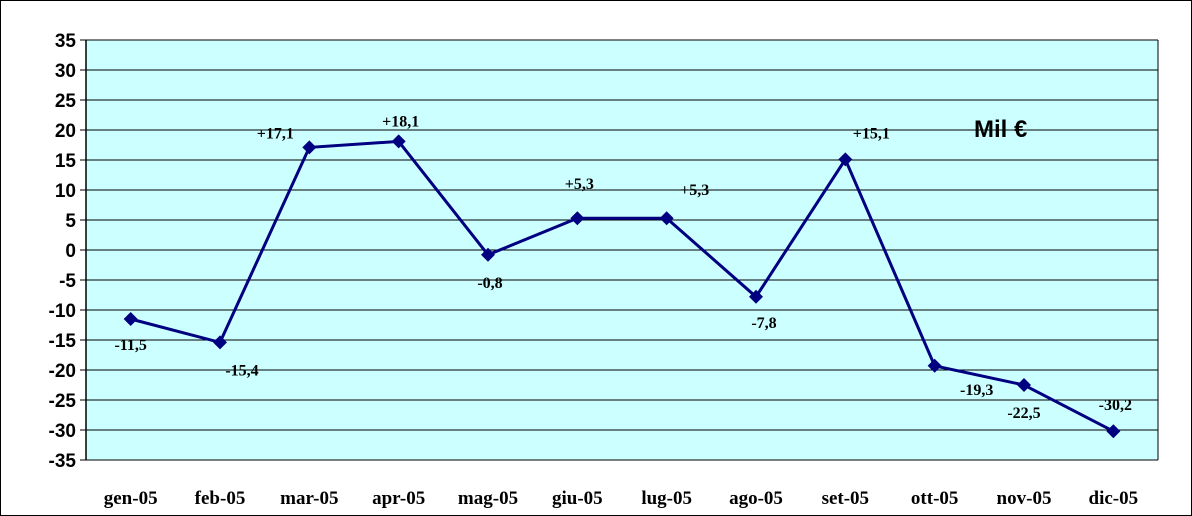 The width and height of the screenshot is (1192, 516). I want to click on y-tick-label: -5, so click(67, 281).